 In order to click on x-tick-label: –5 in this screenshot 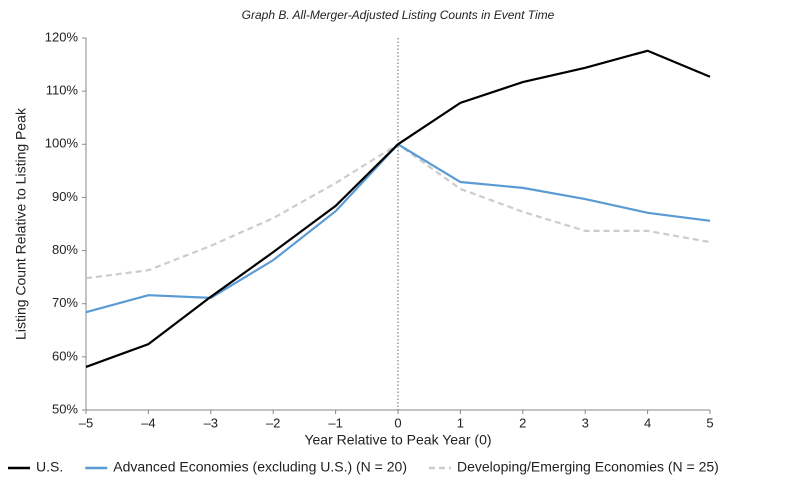, I will do `click(86, 422)`.